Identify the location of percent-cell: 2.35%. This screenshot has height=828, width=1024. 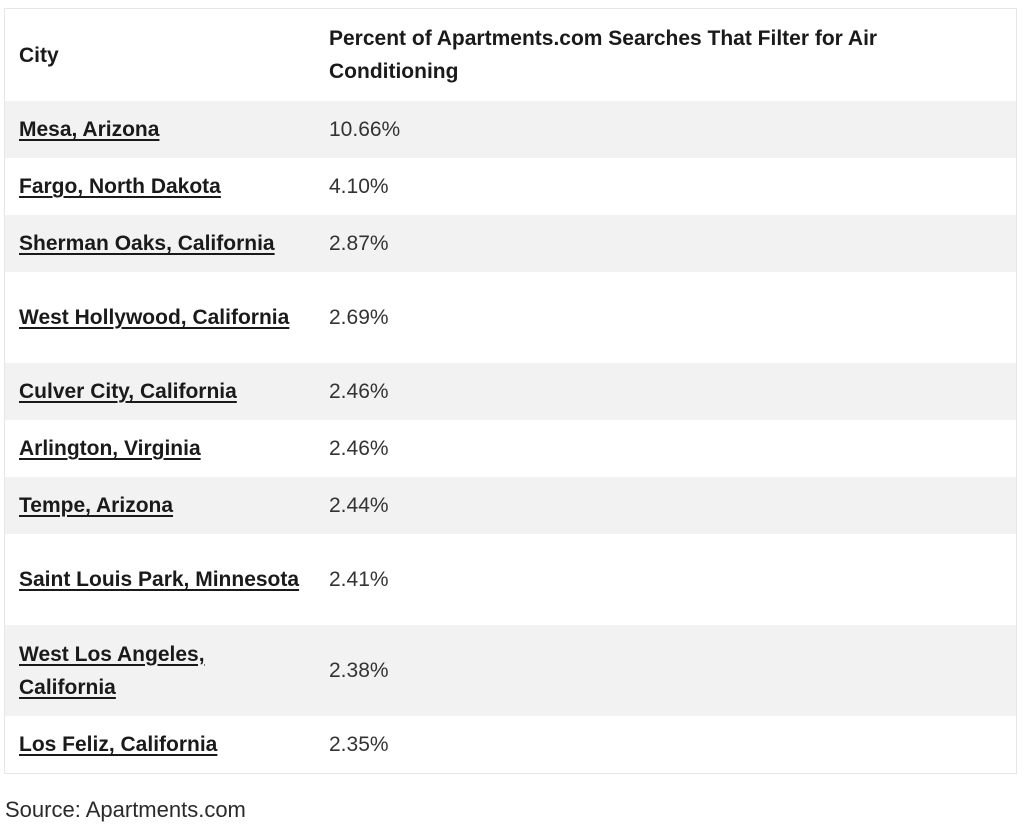
(359, 744).